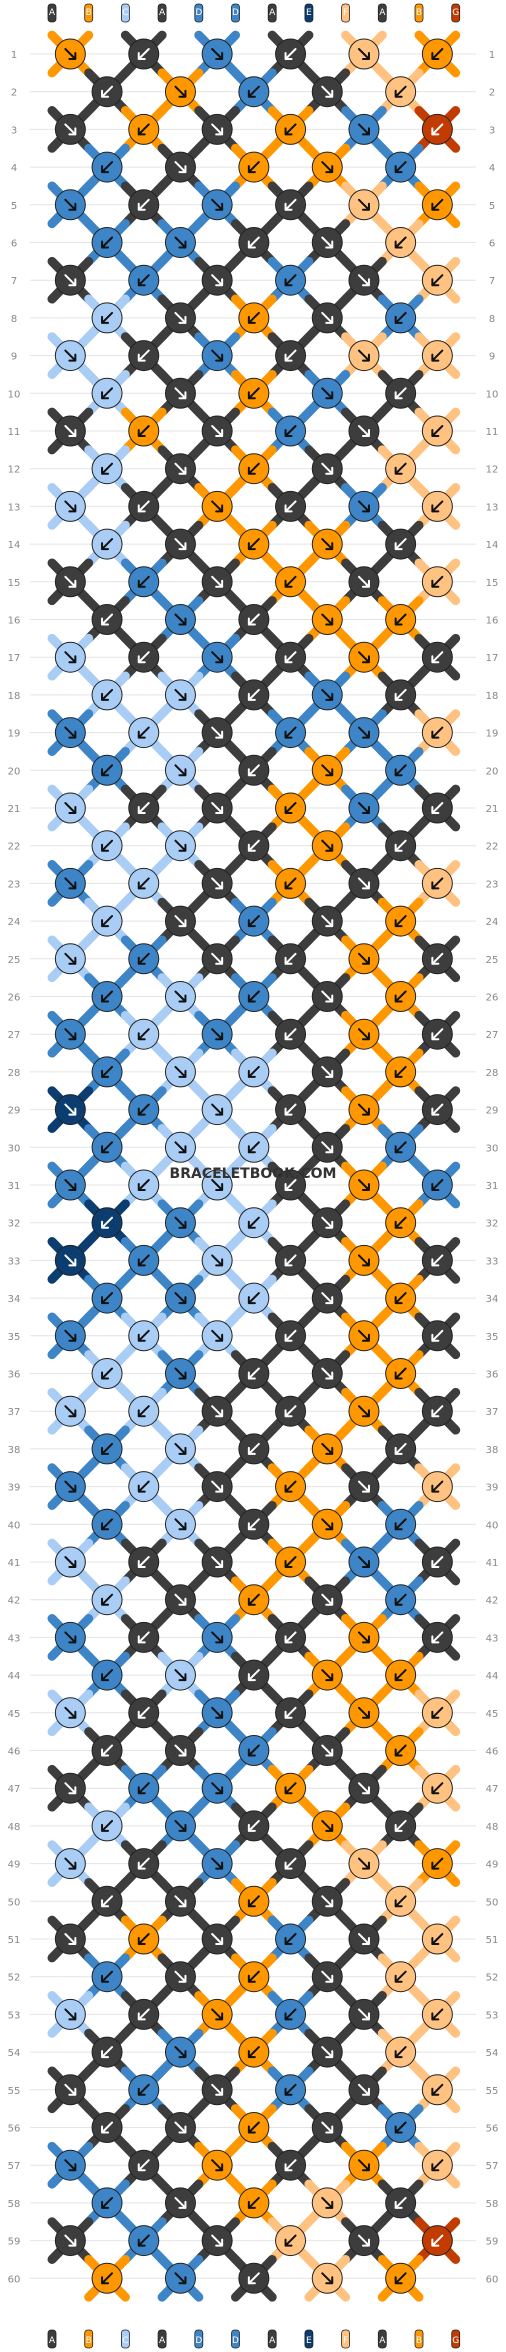  Describe the element at coordinates (14, 1337) in the screenshot. I see `row-number-left: 35` at that location.